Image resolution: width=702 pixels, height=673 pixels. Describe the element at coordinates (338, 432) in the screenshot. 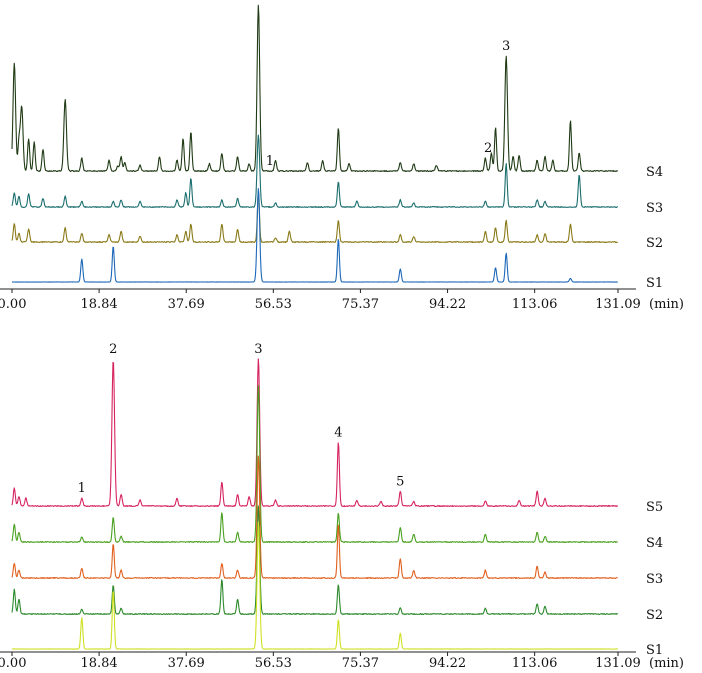

I see `peak-annotation: 4` at that location.